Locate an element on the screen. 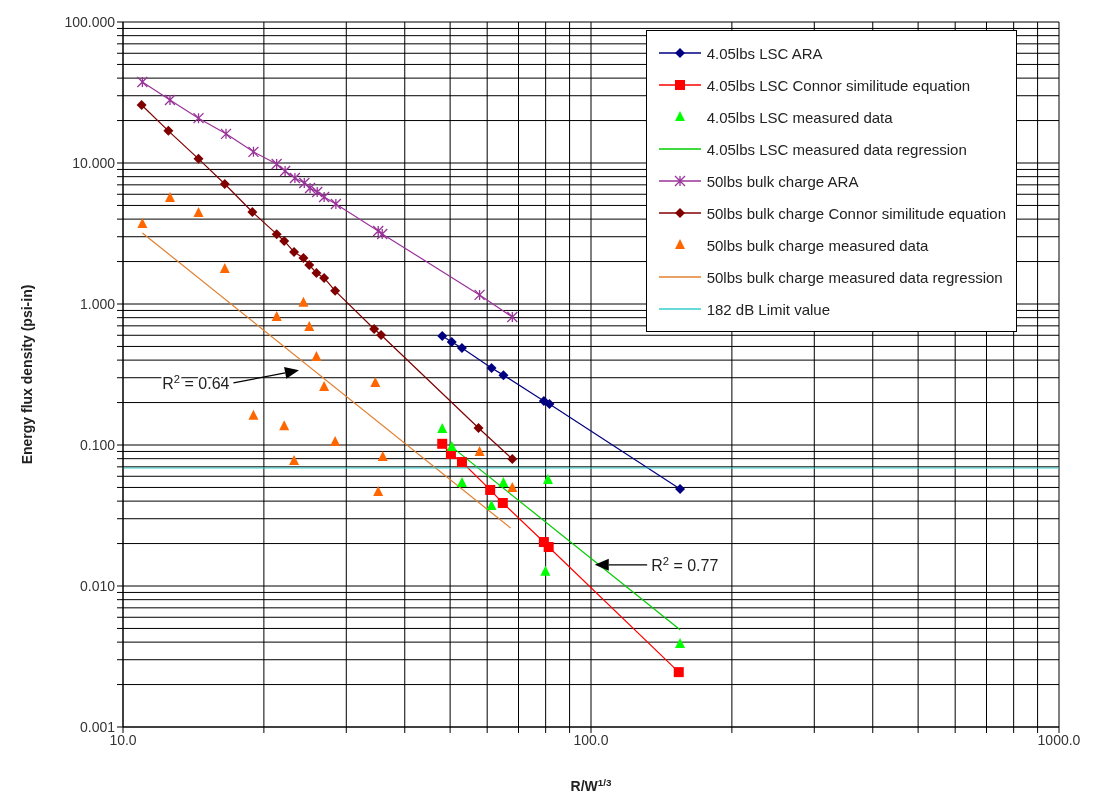  y-tick-label: 100.000 is located at coordinates (90, 21).